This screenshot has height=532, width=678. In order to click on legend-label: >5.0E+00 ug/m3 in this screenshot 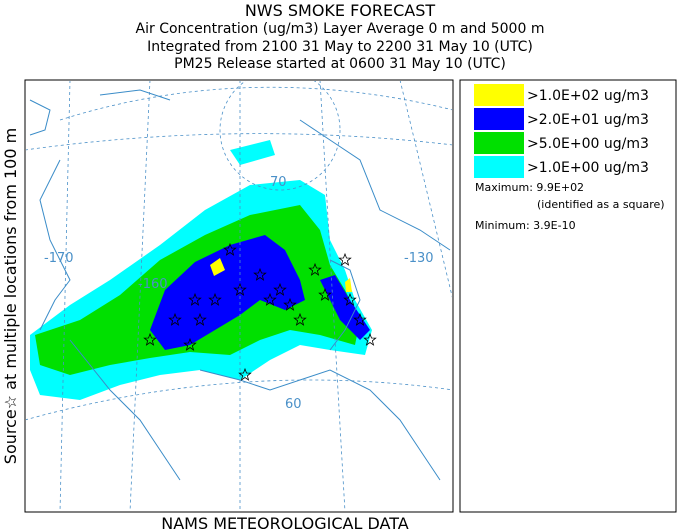, I will do `click(588, 144)`.